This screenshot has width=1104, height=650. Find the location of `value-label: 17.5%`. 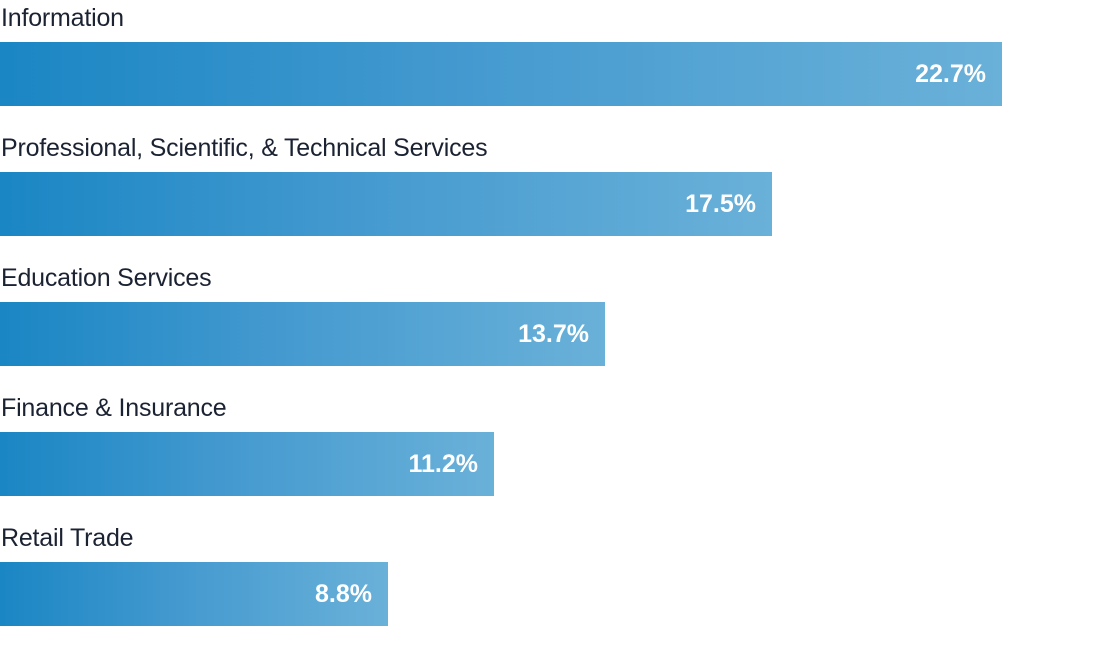

value-label: 17.5% is located at coordinates (720, 204).